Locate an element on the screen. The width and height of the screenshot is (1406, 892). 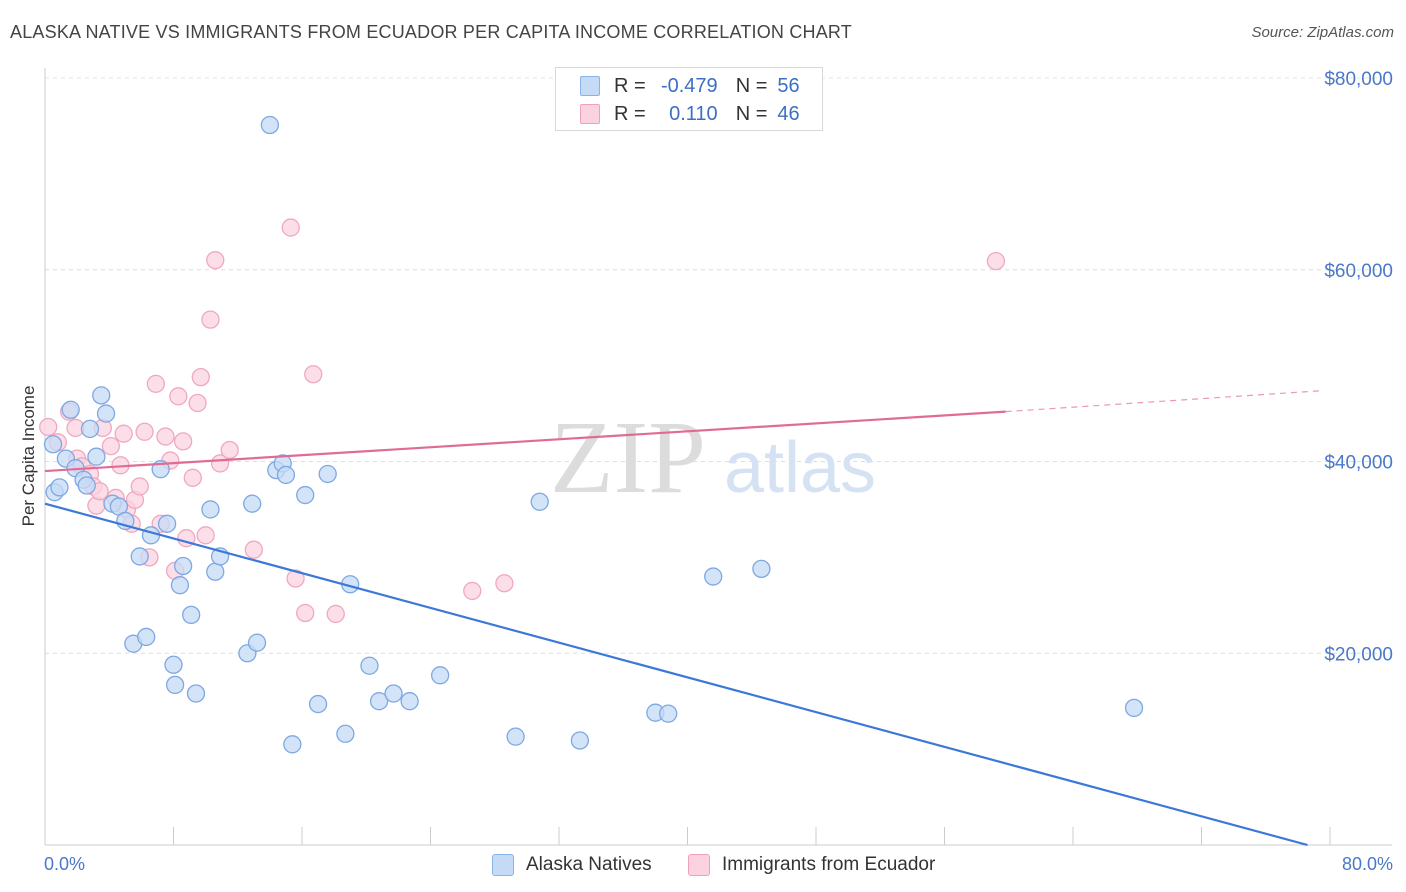
watermark: ZIP atlas is located at coordinates (713, 457).